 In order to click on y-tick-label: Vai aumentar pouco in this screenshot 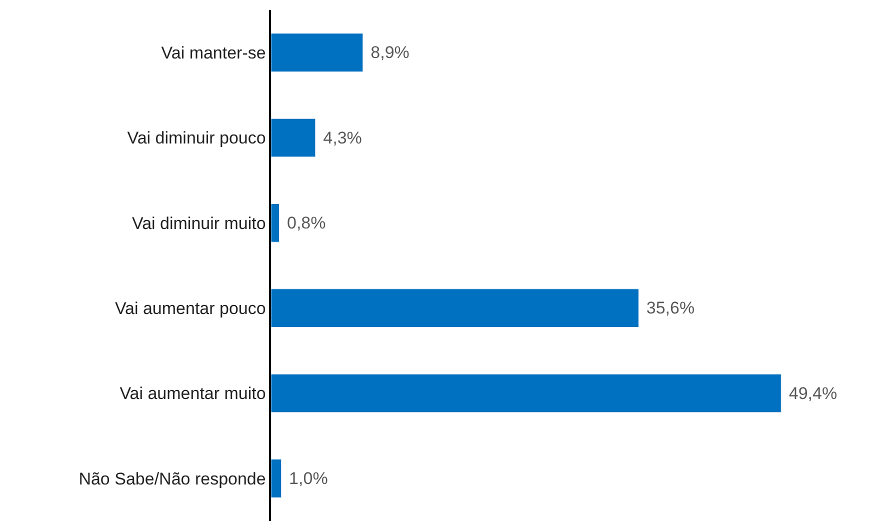, I will do `click(190, 308)`.